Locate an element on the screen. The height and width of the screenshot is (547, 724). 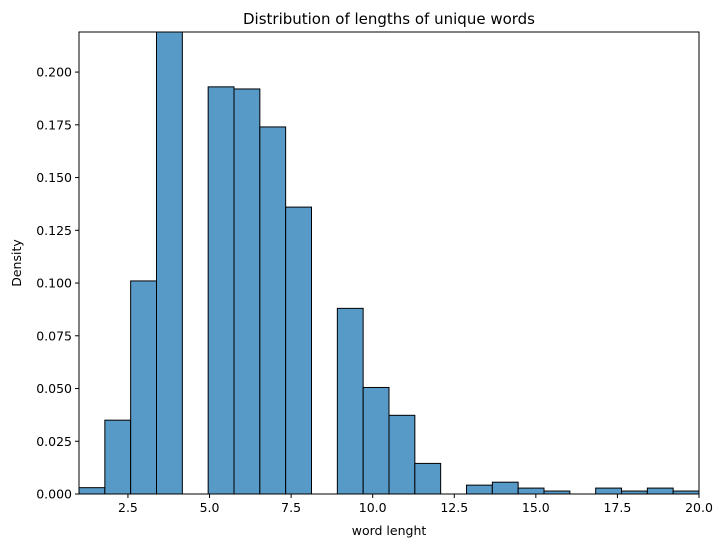
y-tick-label: 0.050 is located at coordinates (54, 388).